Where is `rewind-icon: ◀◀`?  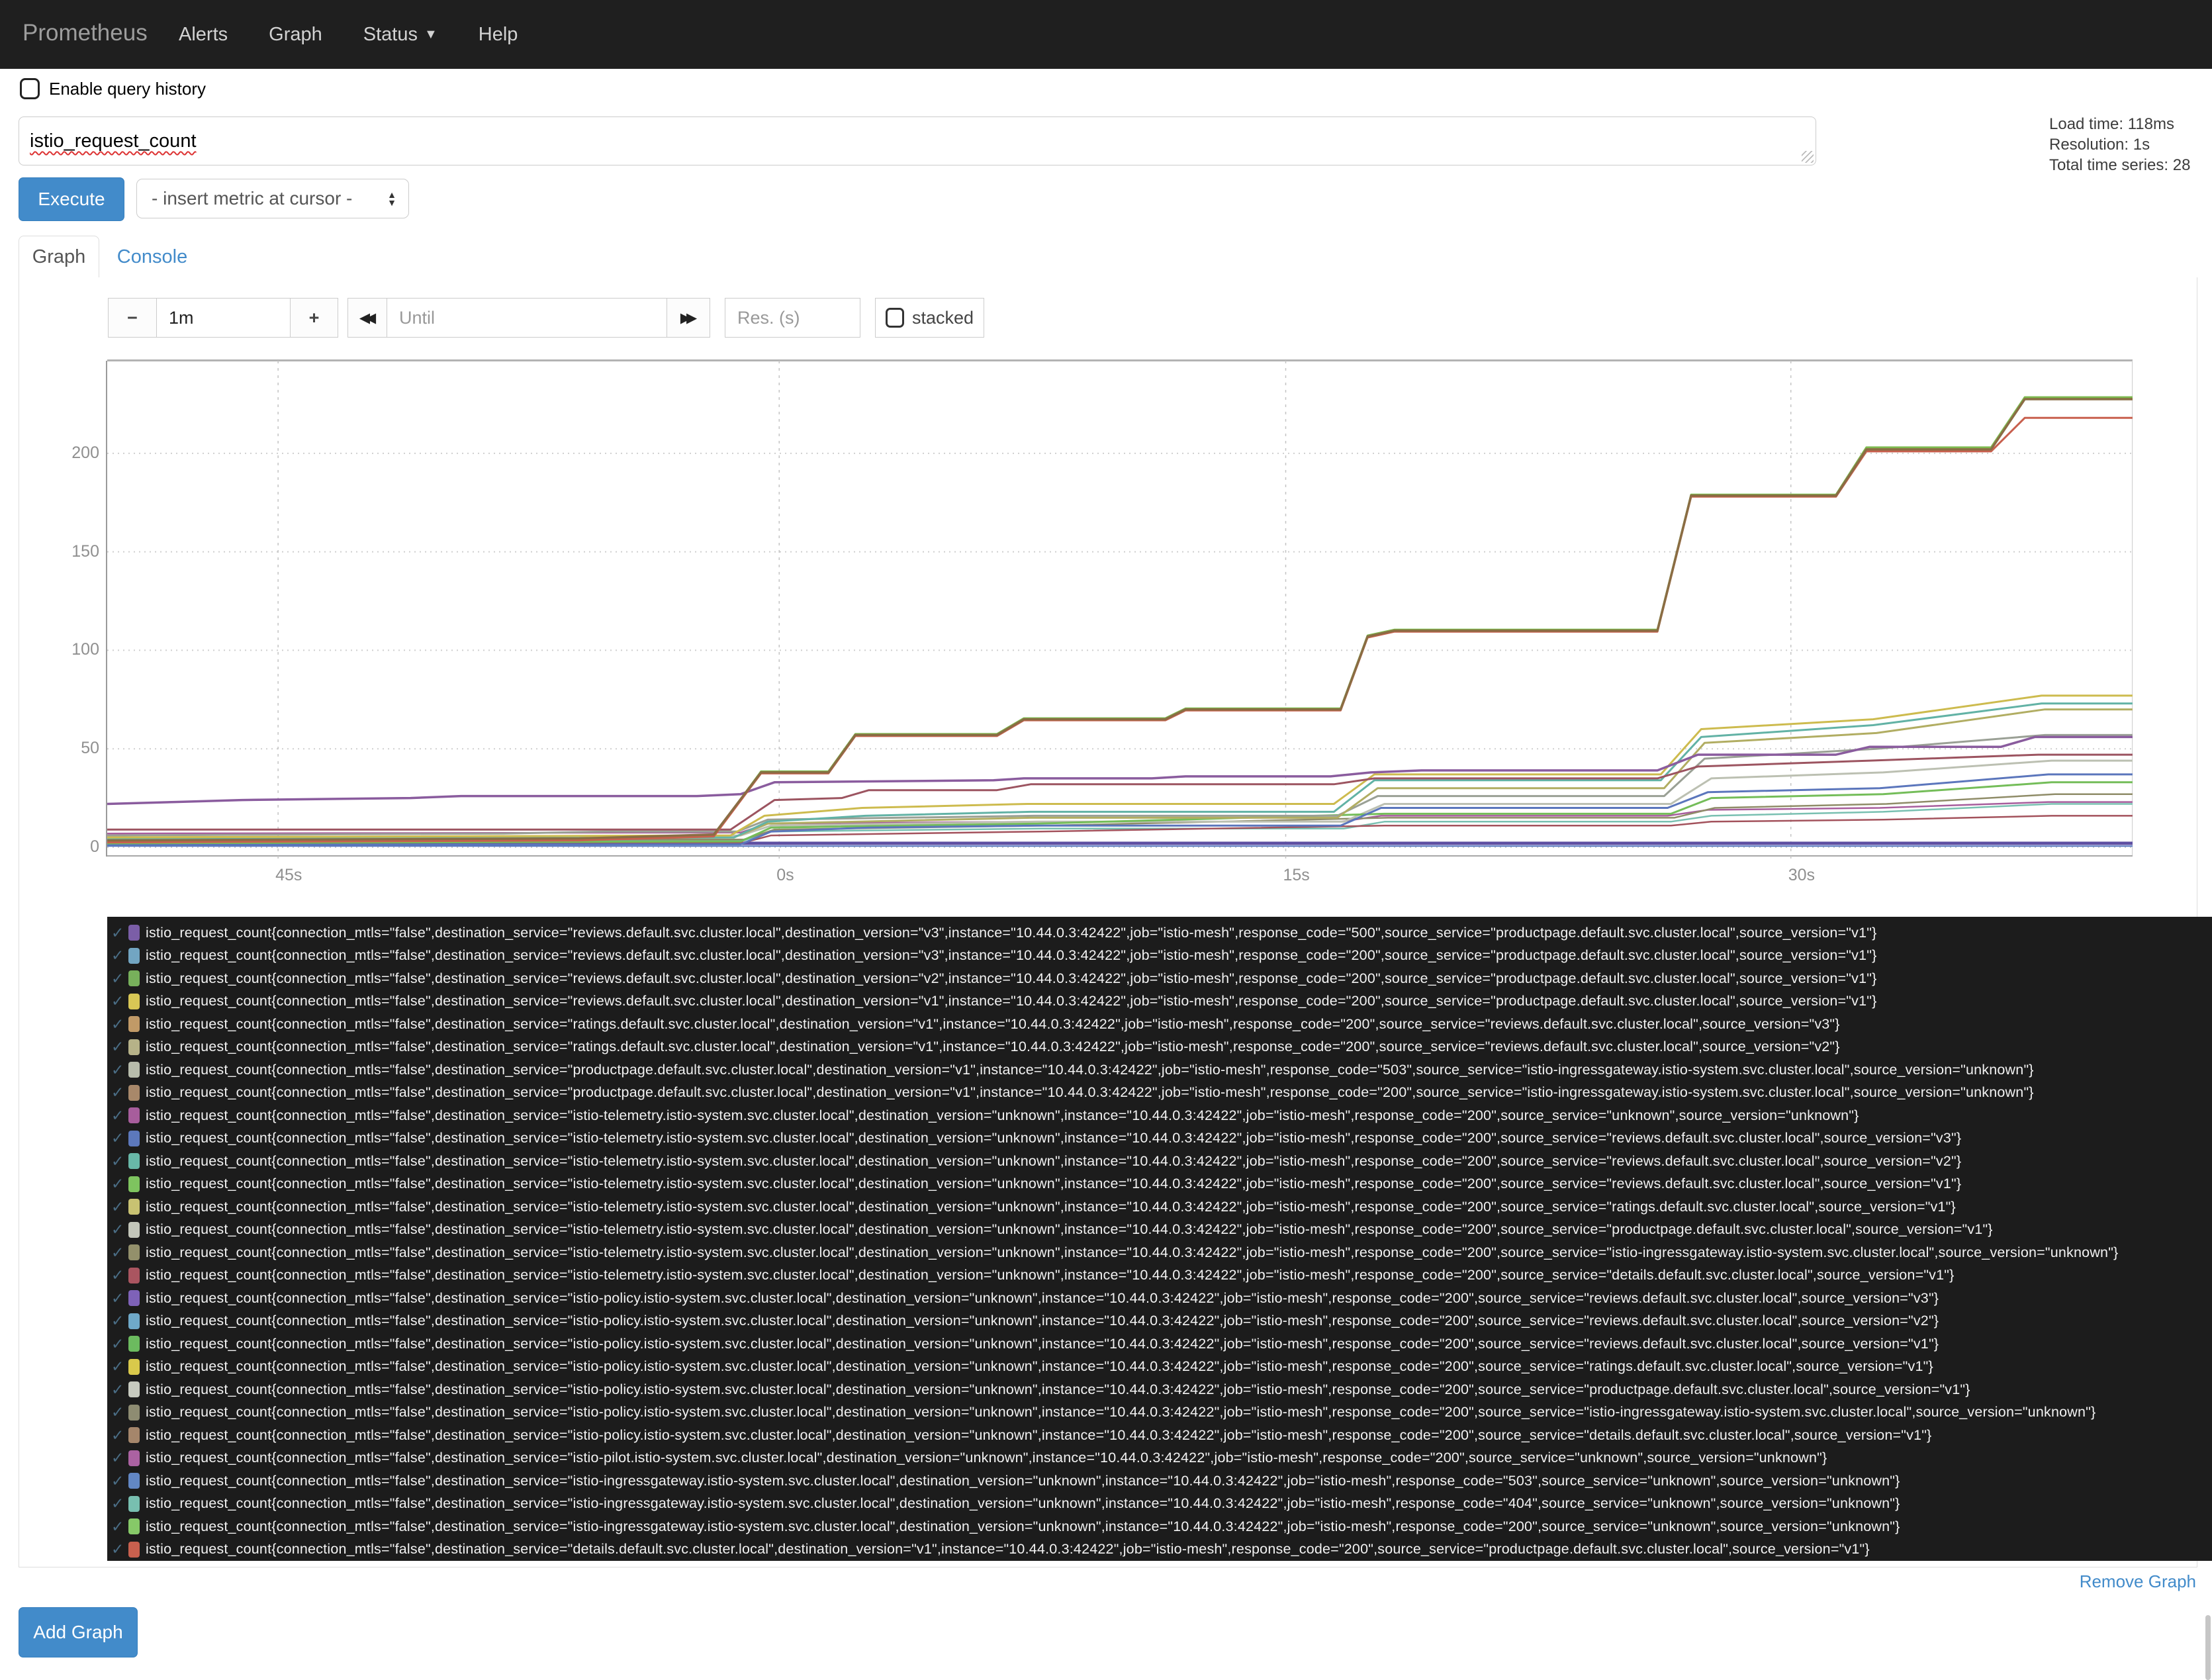
rewind-icon: ◀◀ is located at coordinates (367, 318).